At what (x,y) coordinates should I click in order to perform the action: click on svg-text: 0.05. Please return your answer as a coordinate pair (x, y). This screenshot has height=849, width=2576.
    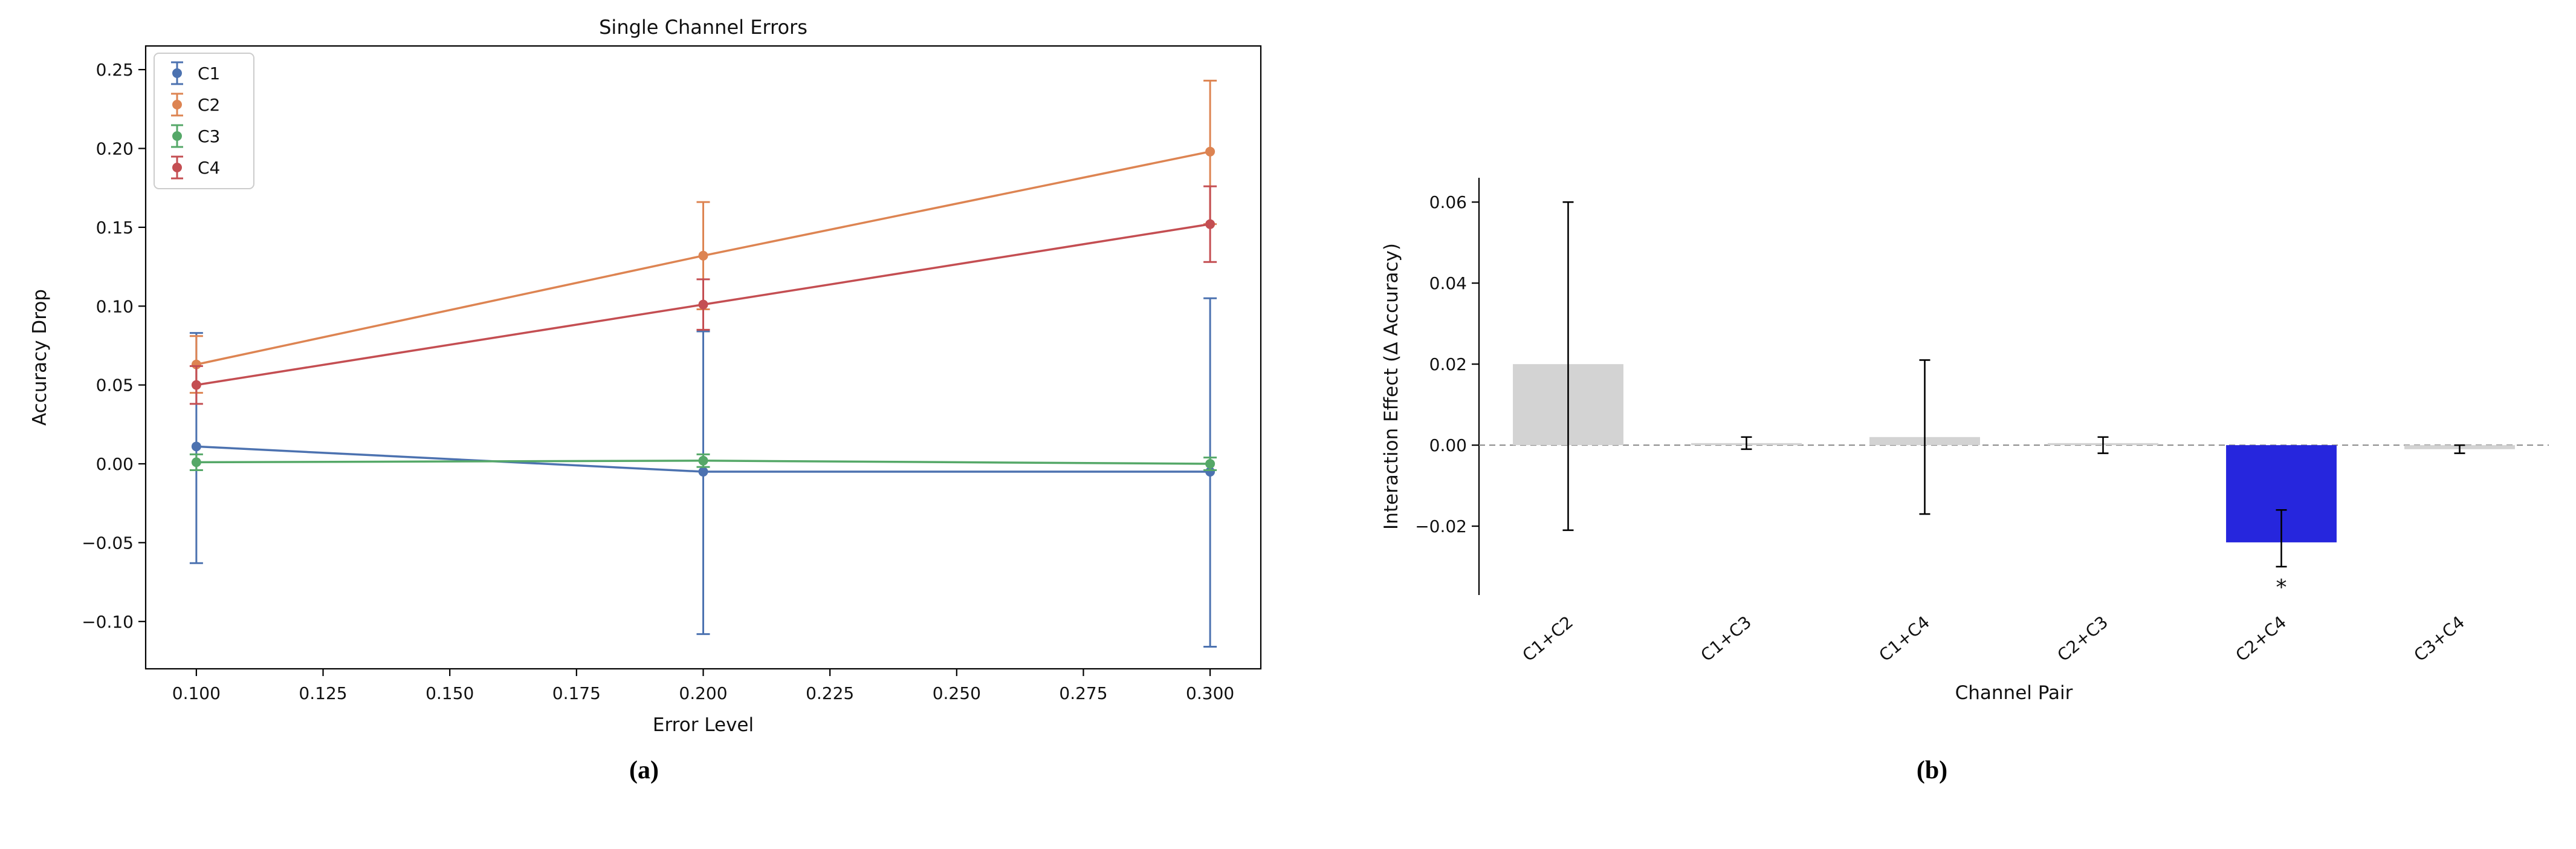
    Looking at the image, I should click on (114, 385).